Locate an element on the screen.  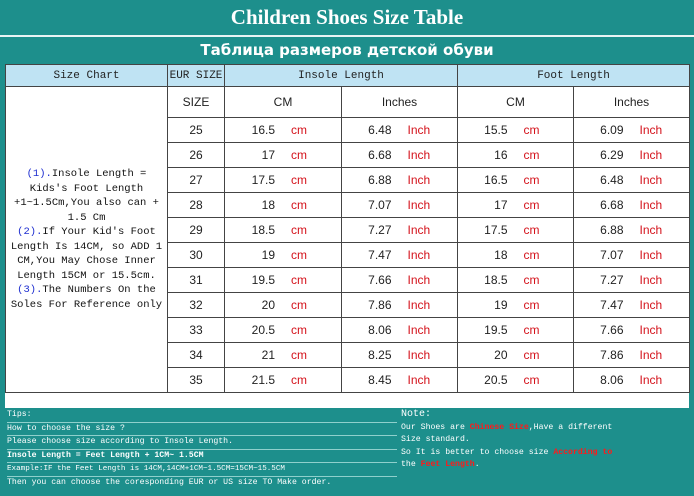
insole-inch-value: 7.66 is located at coordinates (380, 280).